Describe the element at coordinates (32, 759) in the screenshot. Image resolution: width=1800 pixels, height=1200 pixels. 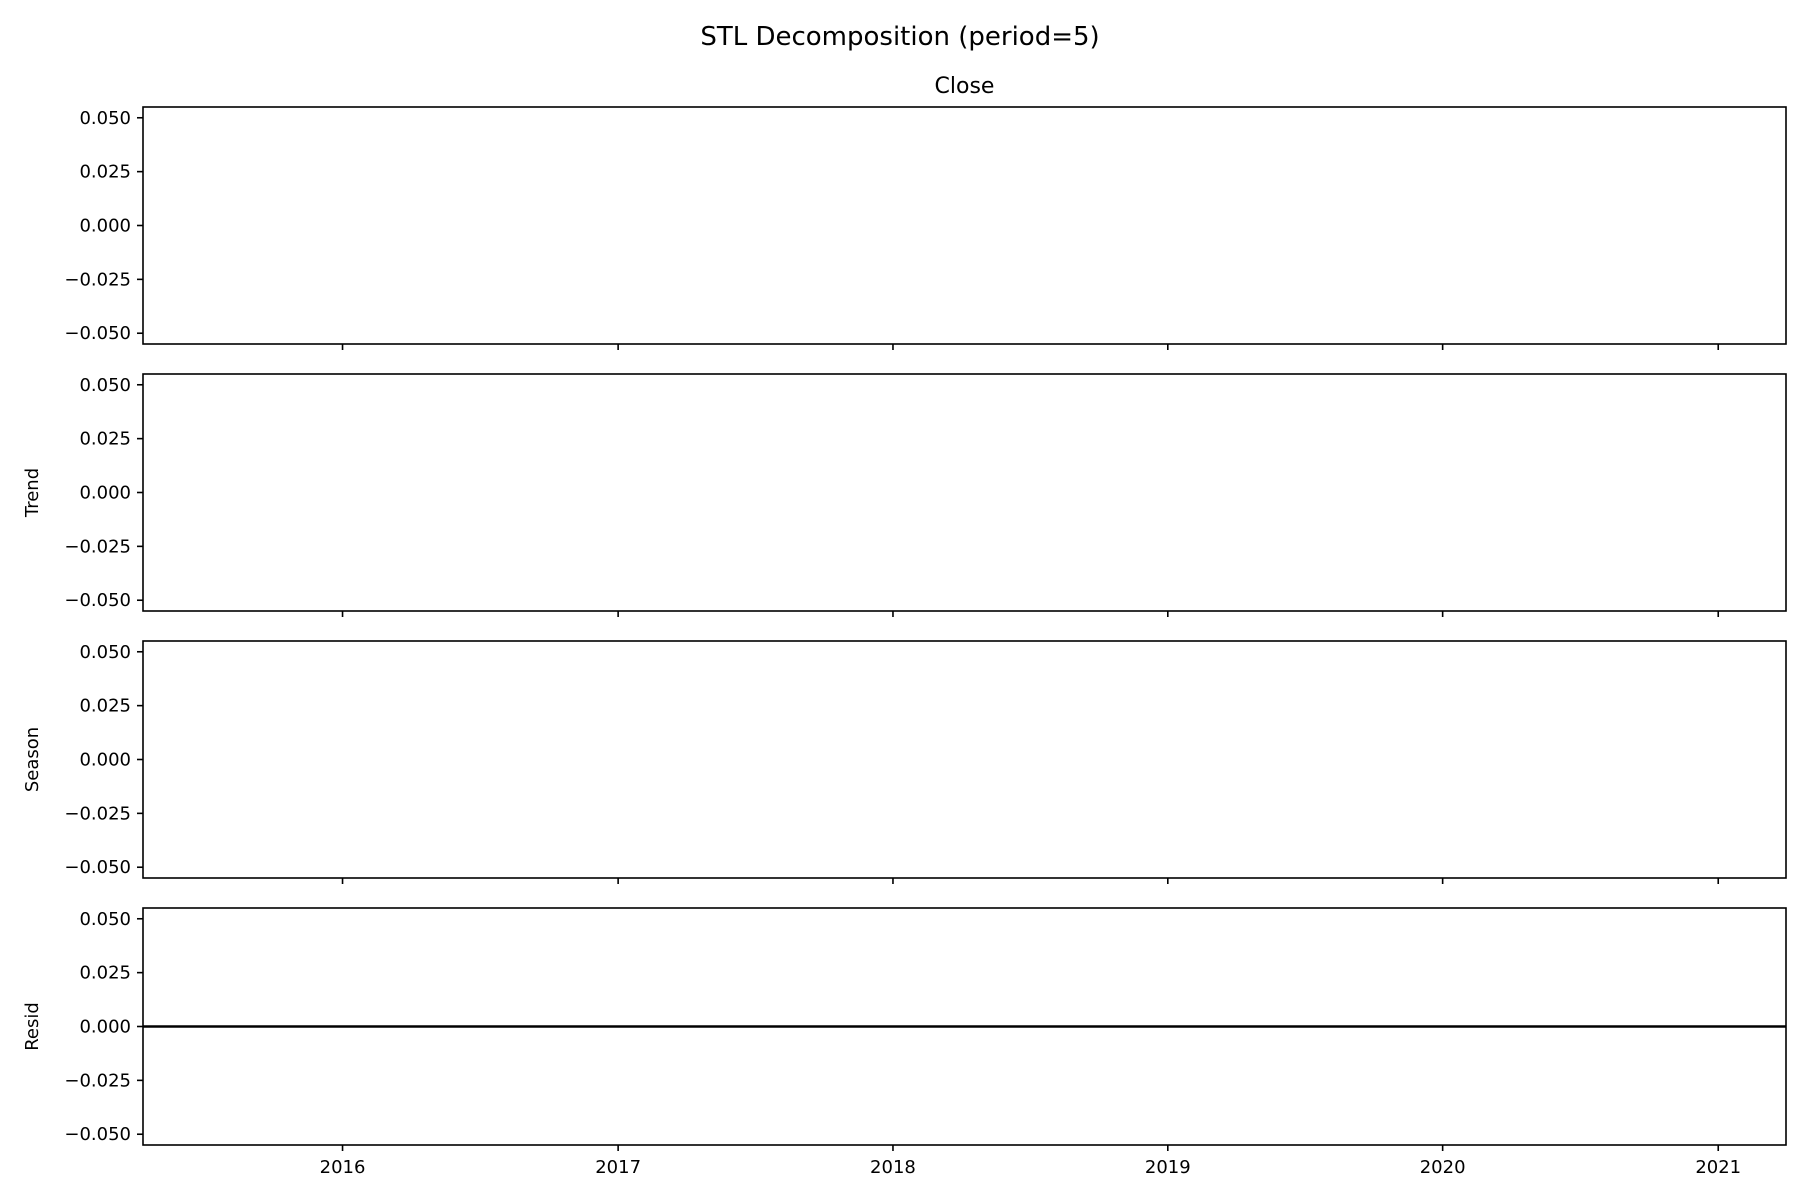
I see `y-axis-label: Season` at that location.